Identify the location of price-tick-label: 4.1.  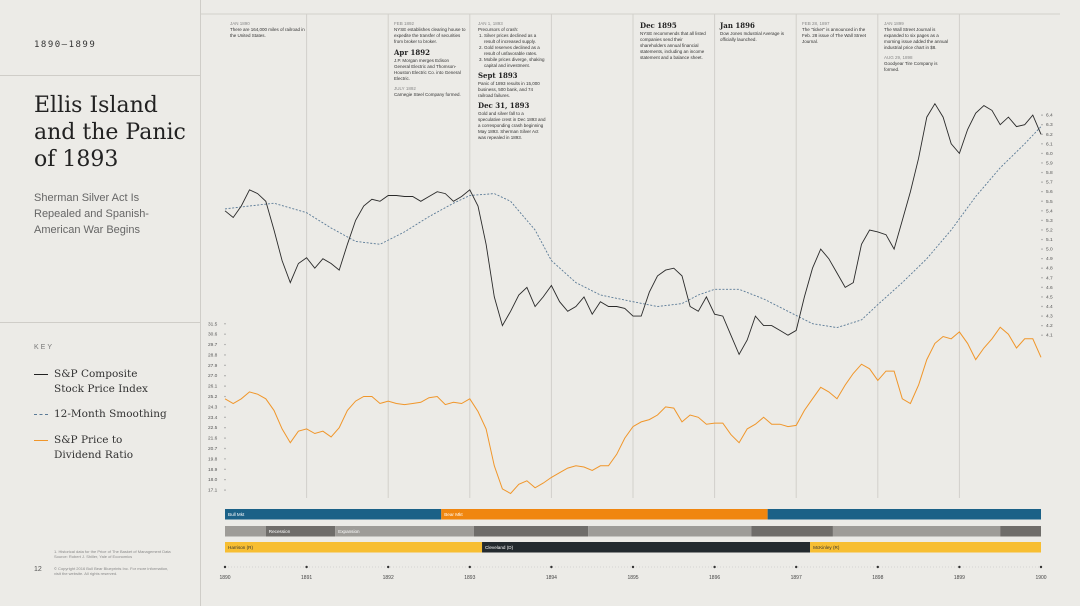
(1049, 336).